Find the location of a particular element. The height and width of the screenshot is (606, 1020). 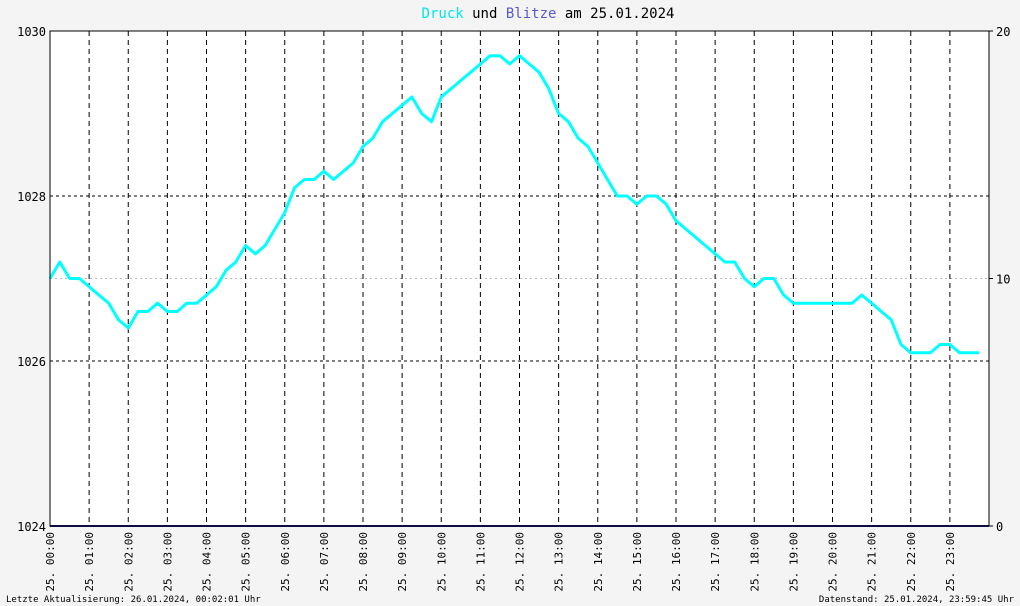

x-tick-label: 25. 11:00 is located at coordinates (480, 562).